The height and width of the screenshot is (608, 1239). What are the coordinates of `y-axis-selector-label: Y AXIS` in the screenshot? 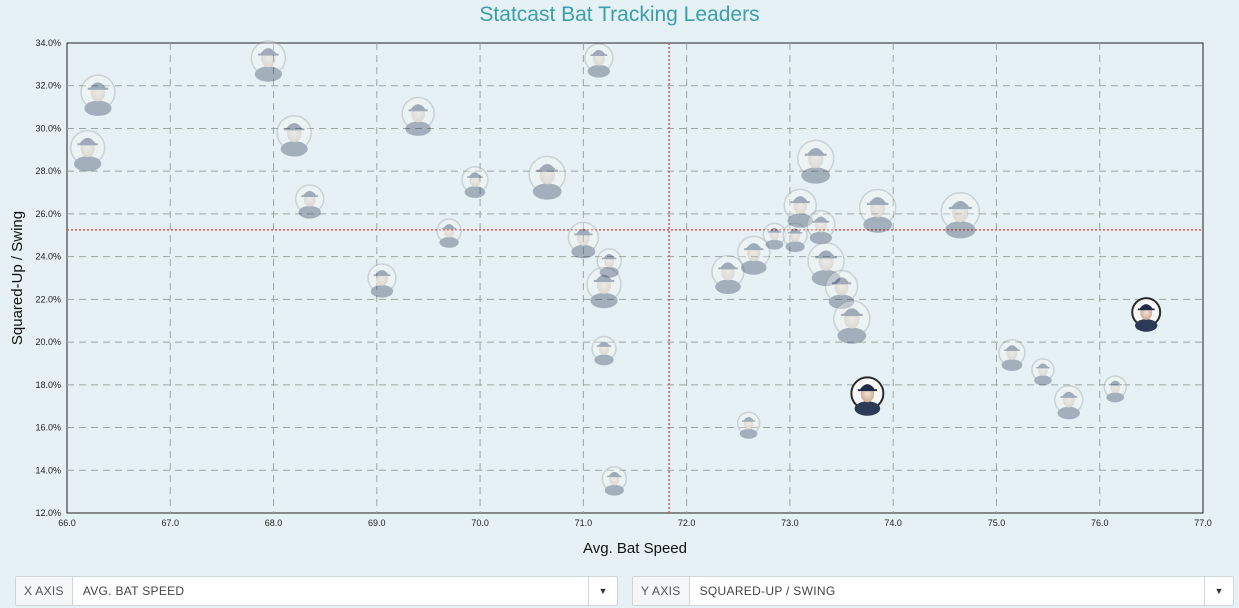 It's located at (661, 591).